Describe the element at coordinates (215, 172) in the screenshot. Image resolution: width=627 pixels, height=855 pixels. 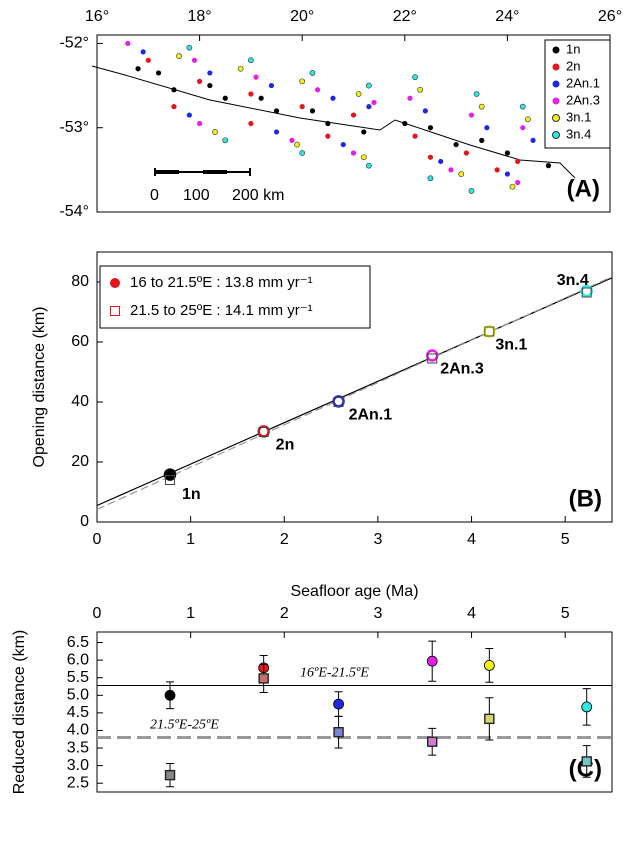
I see `scale-bar-seg` at that location.